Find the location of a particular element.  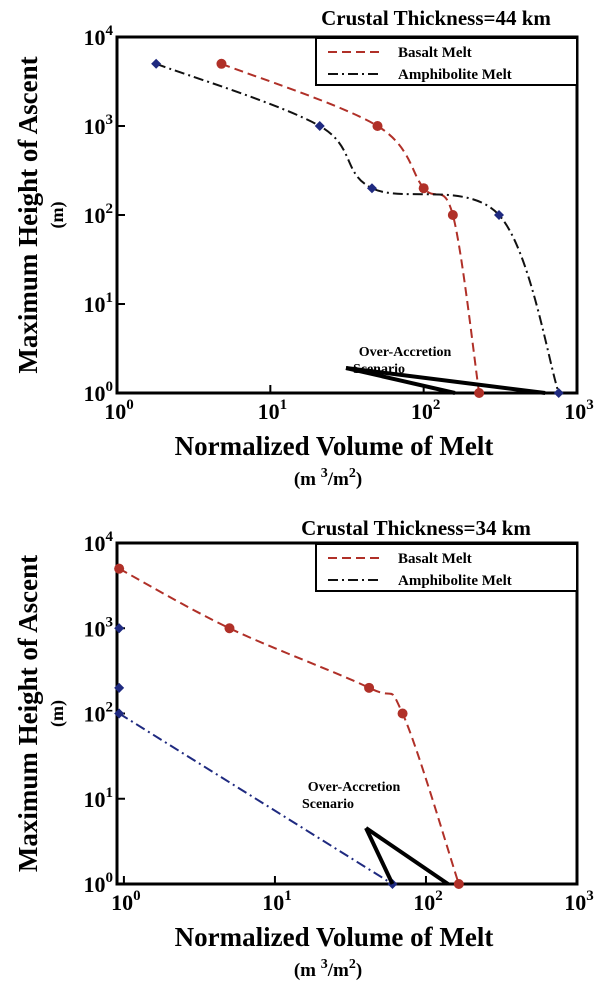

series-line-basalt is located at coordinates (351, 228).